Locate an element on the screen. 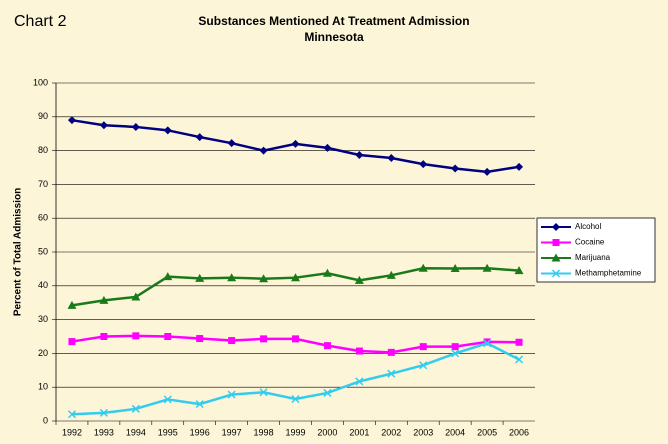  x-tick-label: 2002 is located at coordinates (391, 432).